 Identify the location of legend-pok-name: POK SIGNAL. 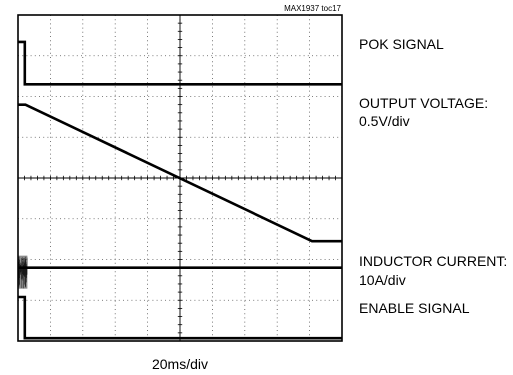
(401, 44).